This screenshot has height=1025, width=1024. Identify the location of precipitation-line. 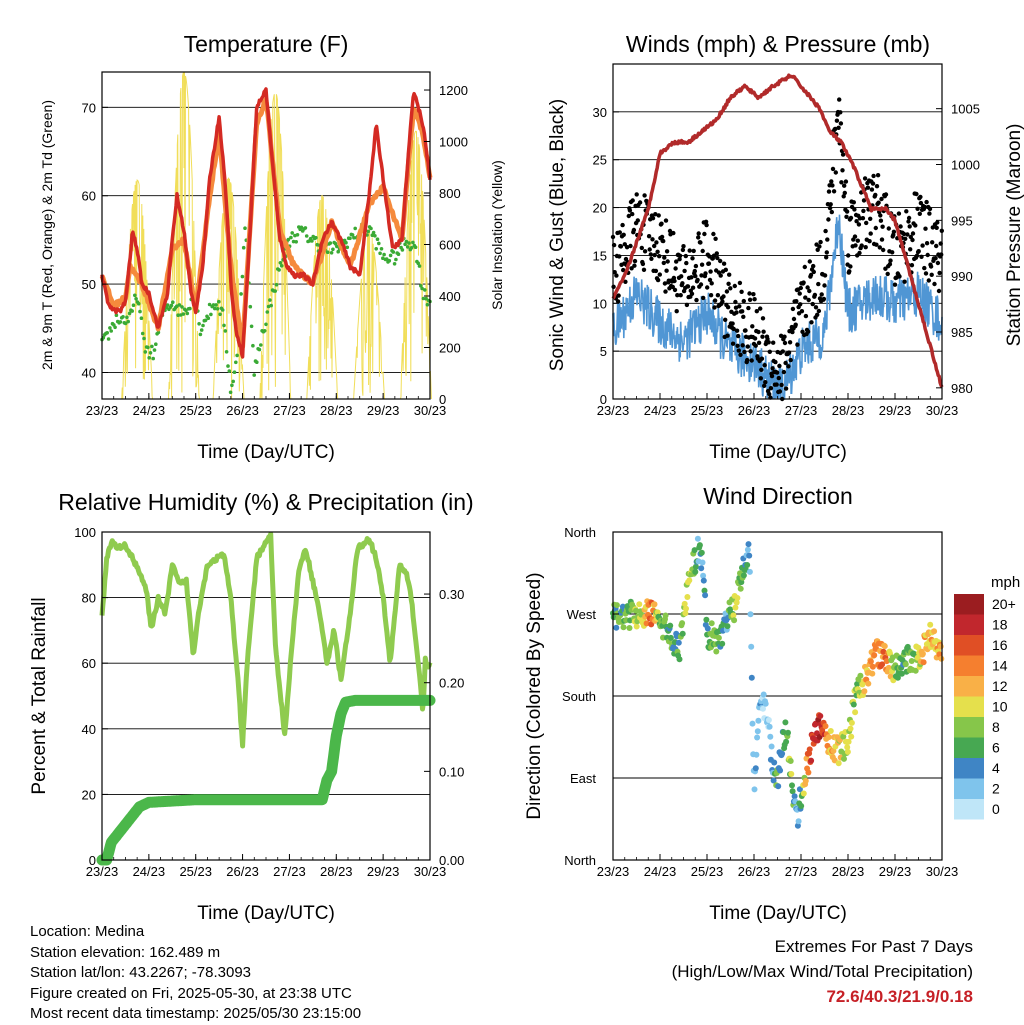
(266, 780).